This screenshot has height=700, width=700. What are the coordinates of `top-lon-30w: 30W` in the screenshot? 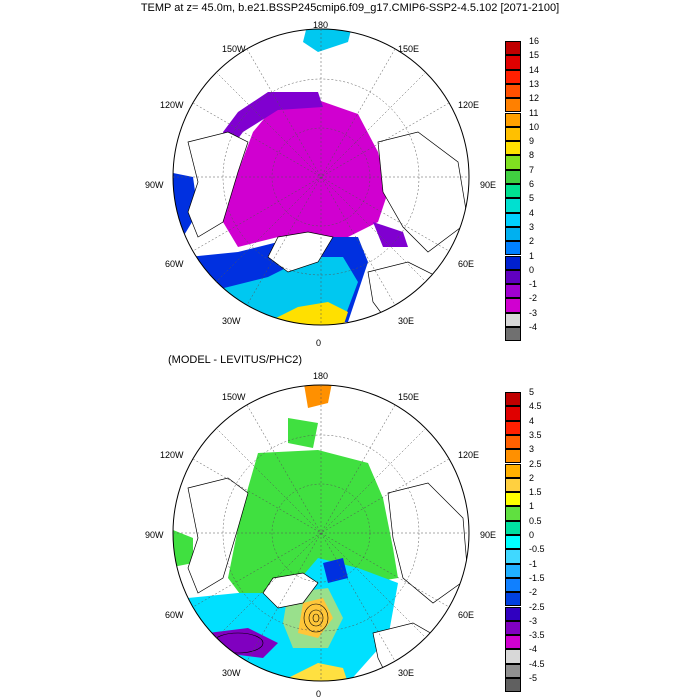 It's located at (231, 321).